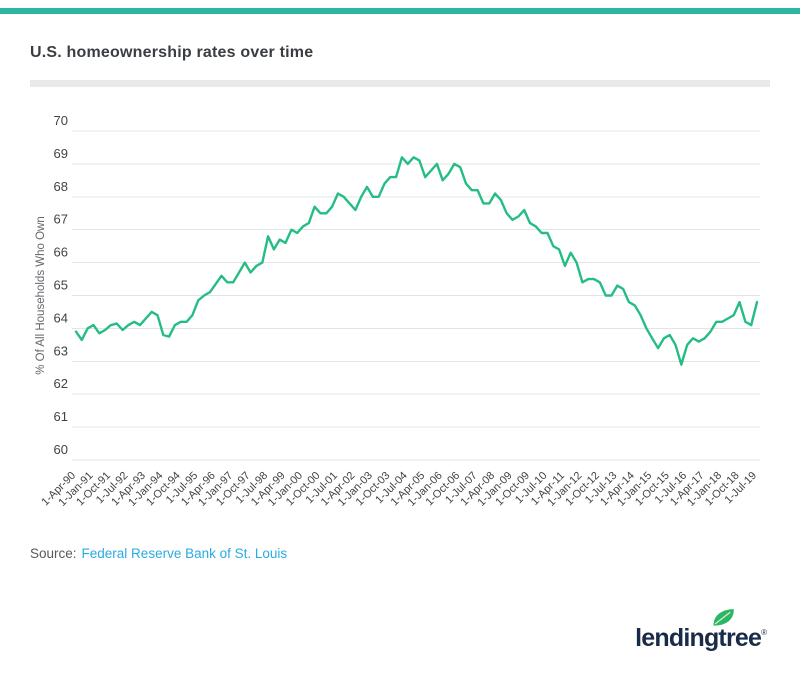 The image size is (800, 676). What do you see at coordinates (61, 317) in the screenshot?
I see `y-tick-label: 64` at bounding box center [61, 317].